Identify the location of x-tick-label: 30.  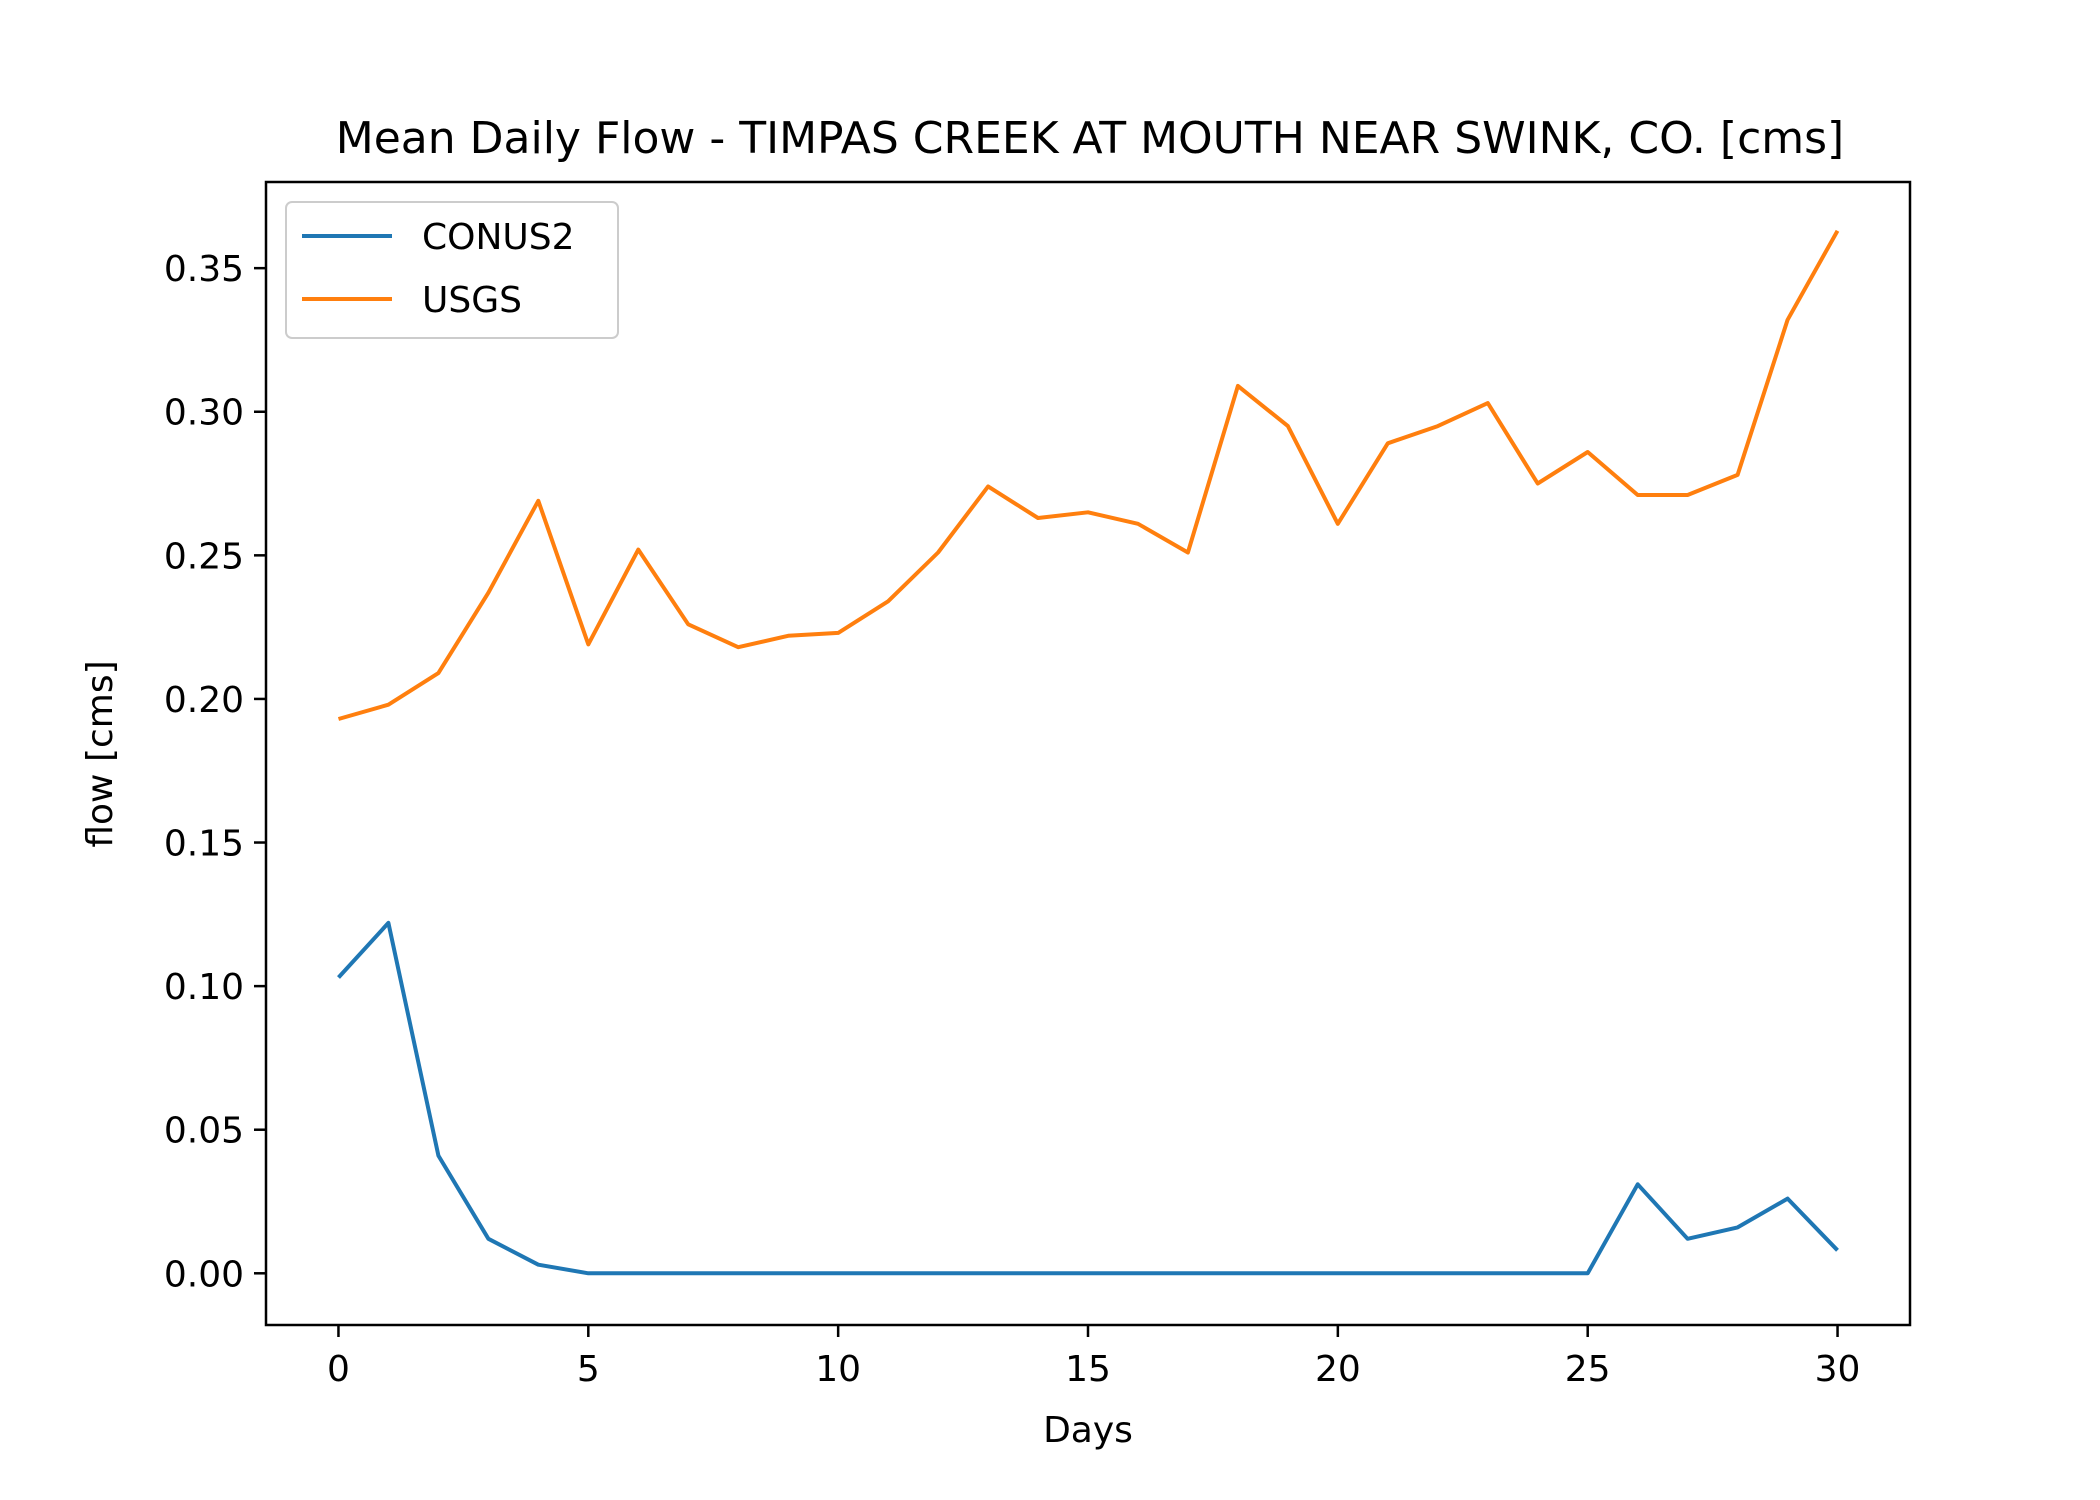
(1838, 1369).